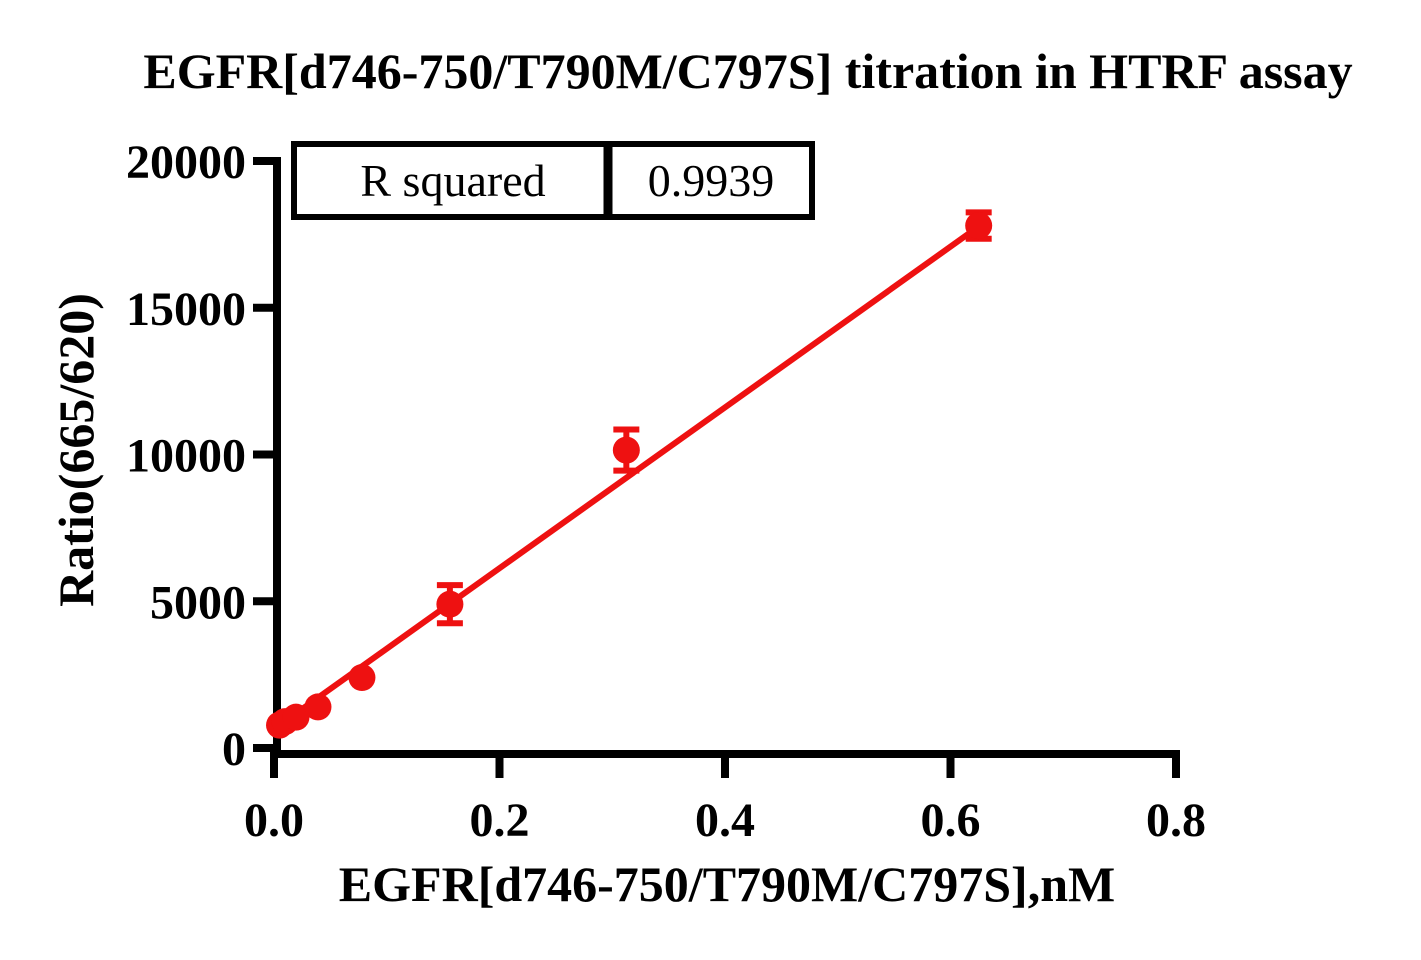 The height and width of the screenshot is (960, 1421). I want to click on x-tick-label: 0.0, so click(274, 820).